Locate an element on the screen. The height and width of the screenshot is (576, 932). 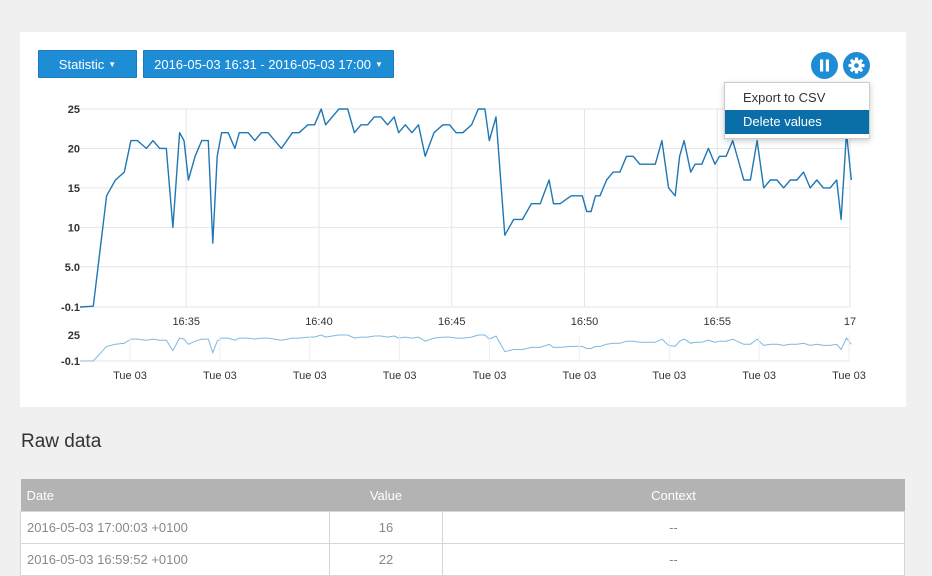
row-value: 16 is located at coordinates (386, 527).